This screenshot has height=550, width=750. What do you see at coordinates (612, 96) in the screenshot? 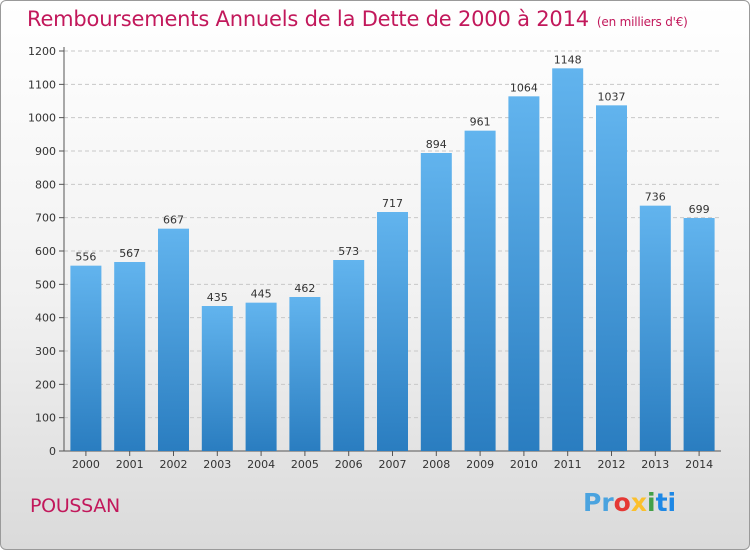
I see `data-label: 1037` at bounding box center [612, 96].